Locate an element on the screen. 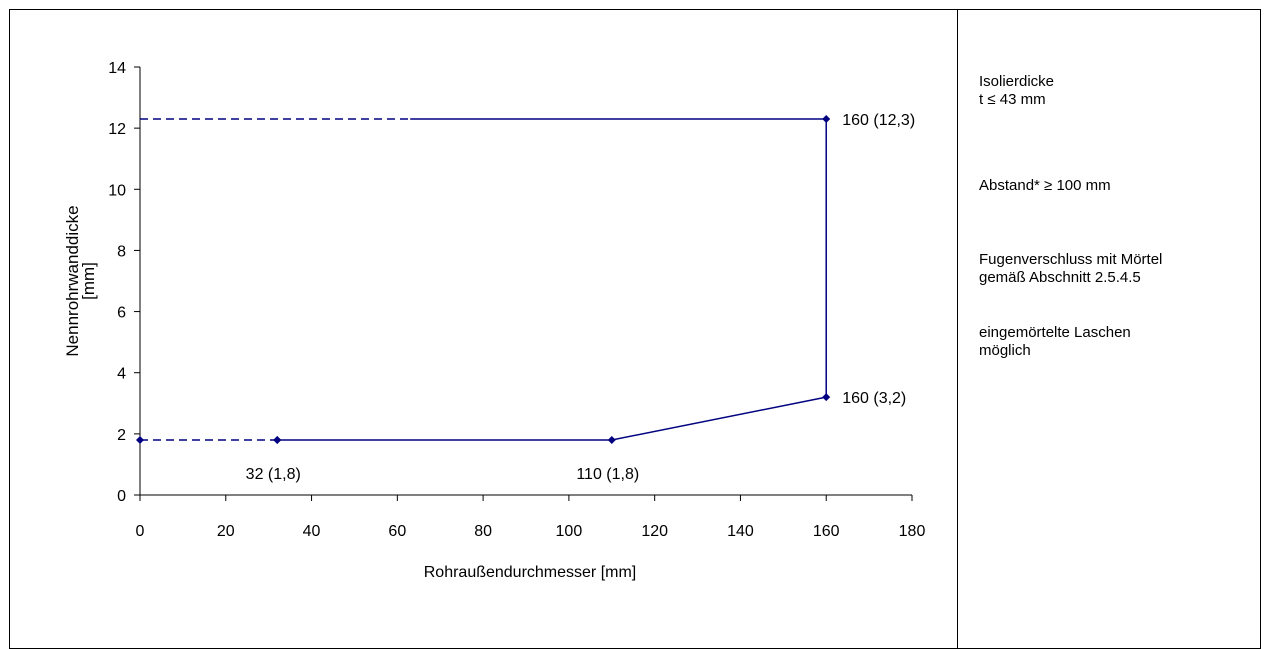  y-tick-label: 10 is located at coordinates (117, 190).